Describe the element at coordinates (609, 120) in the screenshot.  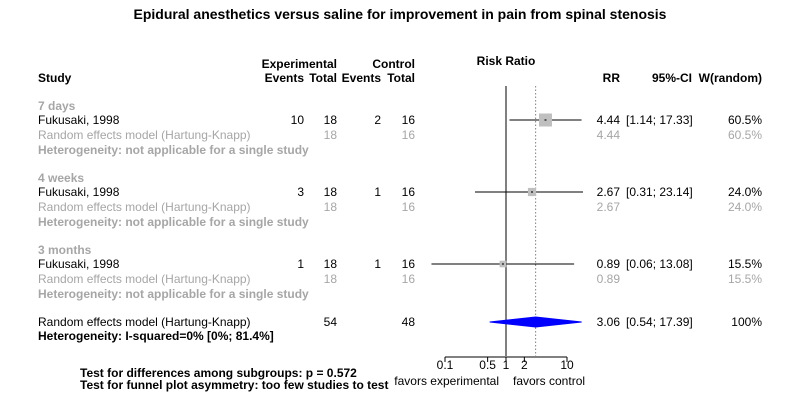
I see `rr-value: 4.44` at that location.